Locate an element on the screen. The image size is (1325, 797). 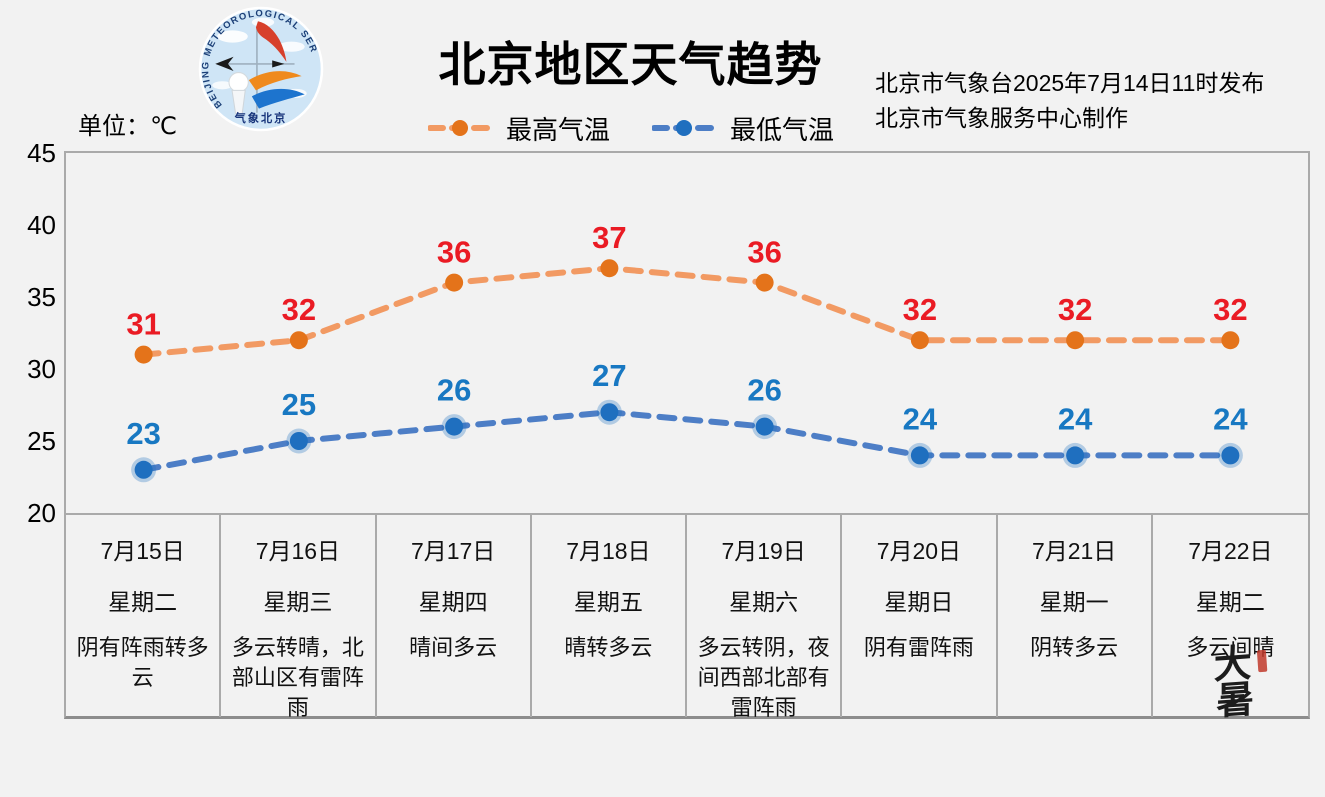
day-weekday: 星期六 is located at coordinates (764, 602).